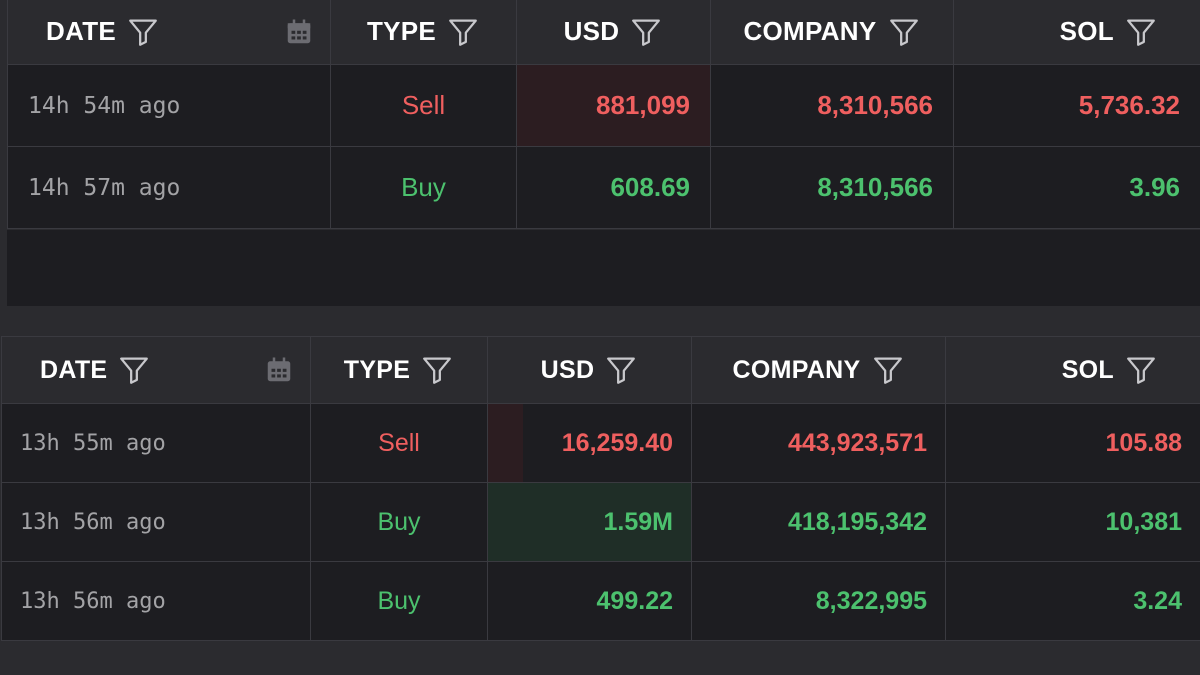 Image resolution: width=1200 pixels, height=675 pixels. I want to click on table-row: 13h 56m ago Buy 499.22 8,322,995 3.24, so click(600, 601).